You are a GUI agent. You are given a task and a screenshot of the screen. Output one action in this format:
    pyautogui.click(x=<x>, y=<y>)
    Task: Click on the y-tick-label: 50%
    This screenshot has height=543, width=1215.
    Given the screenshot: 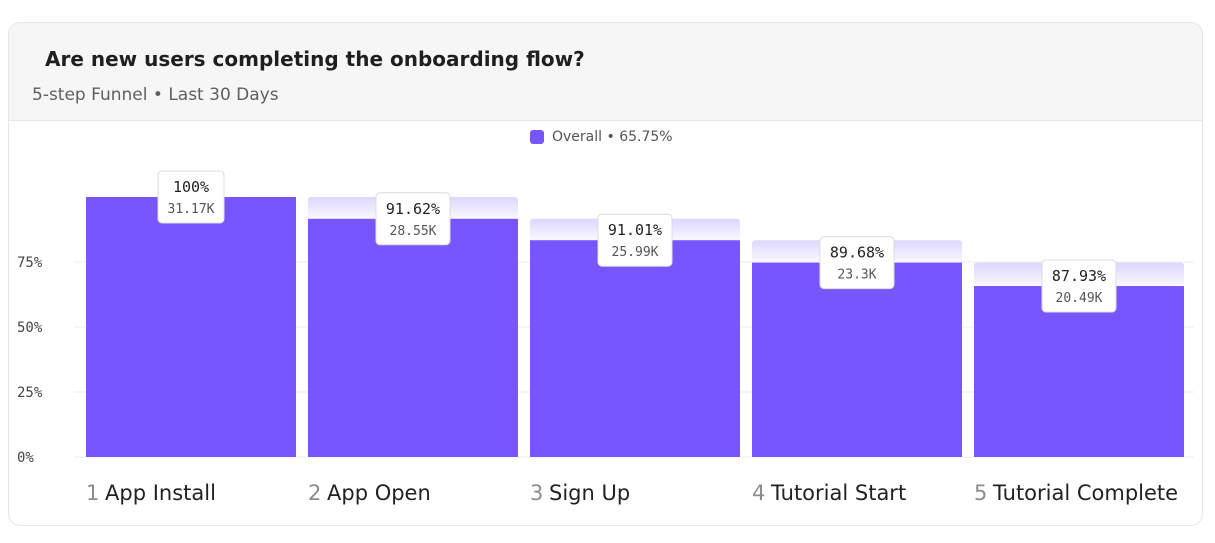 What is the action you would take?
    pyautogui.click(x=30, y=328)
    